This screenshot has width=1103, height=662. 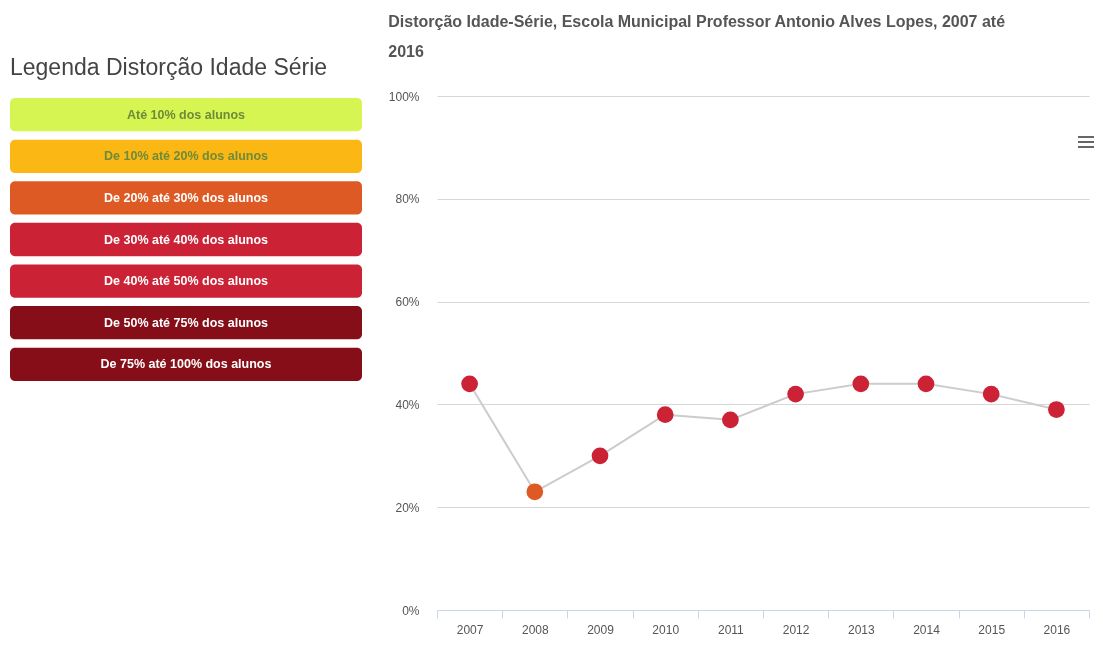 I want to click on x-tick-label: 2009, so click(x=601, y=629).